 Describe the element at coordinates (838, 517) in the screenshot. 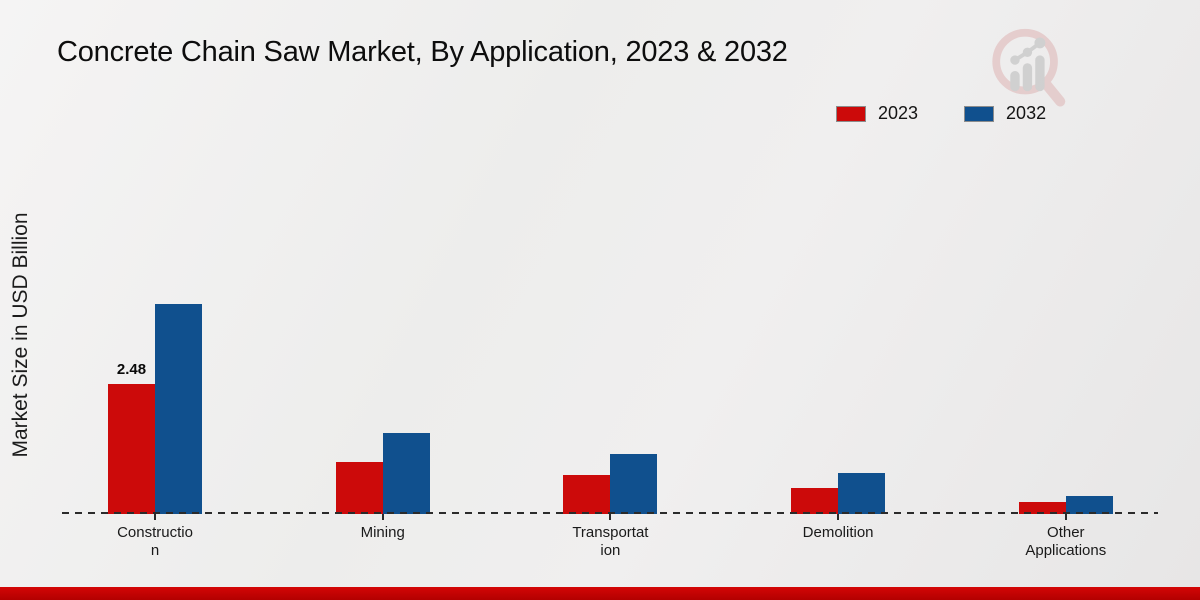

I see `axis-tick-demolition` at that location.